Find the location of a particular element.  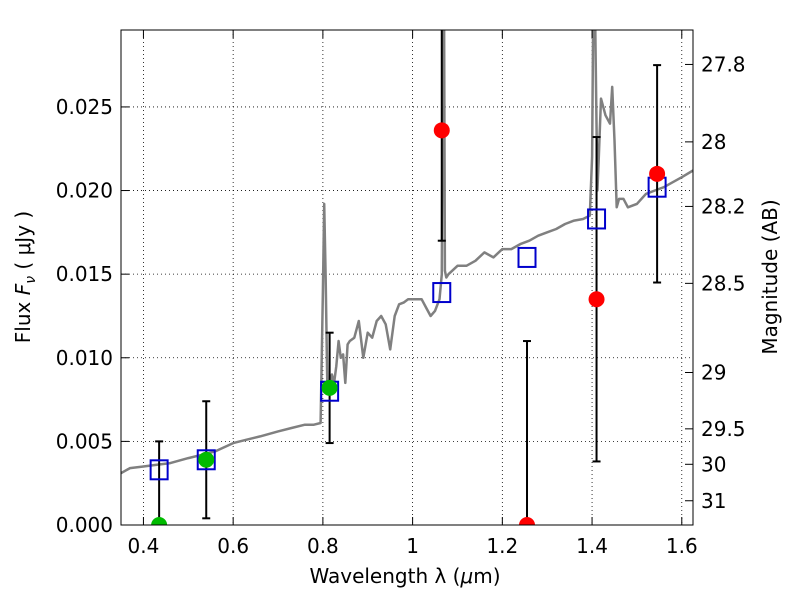

y2-tick-label: 31 is located at coordinates (713, 501).